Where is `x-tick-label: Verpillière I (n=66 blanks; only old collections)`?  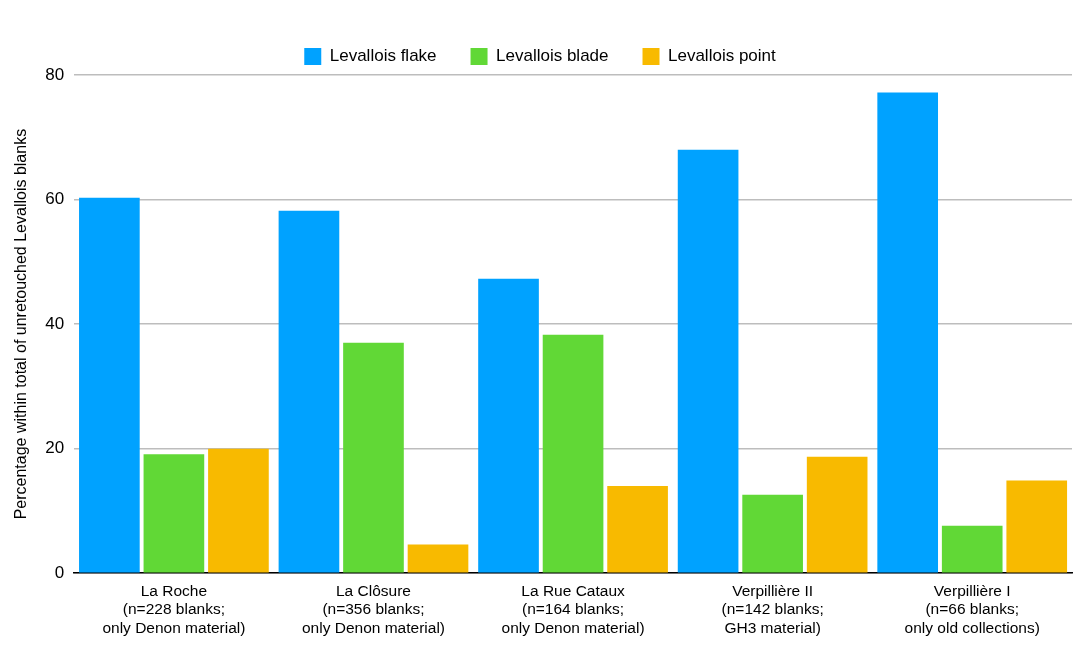
x-tick-label: Verpillière I (n=66 blanks; only old collections) is located at coordinates (972, 608).